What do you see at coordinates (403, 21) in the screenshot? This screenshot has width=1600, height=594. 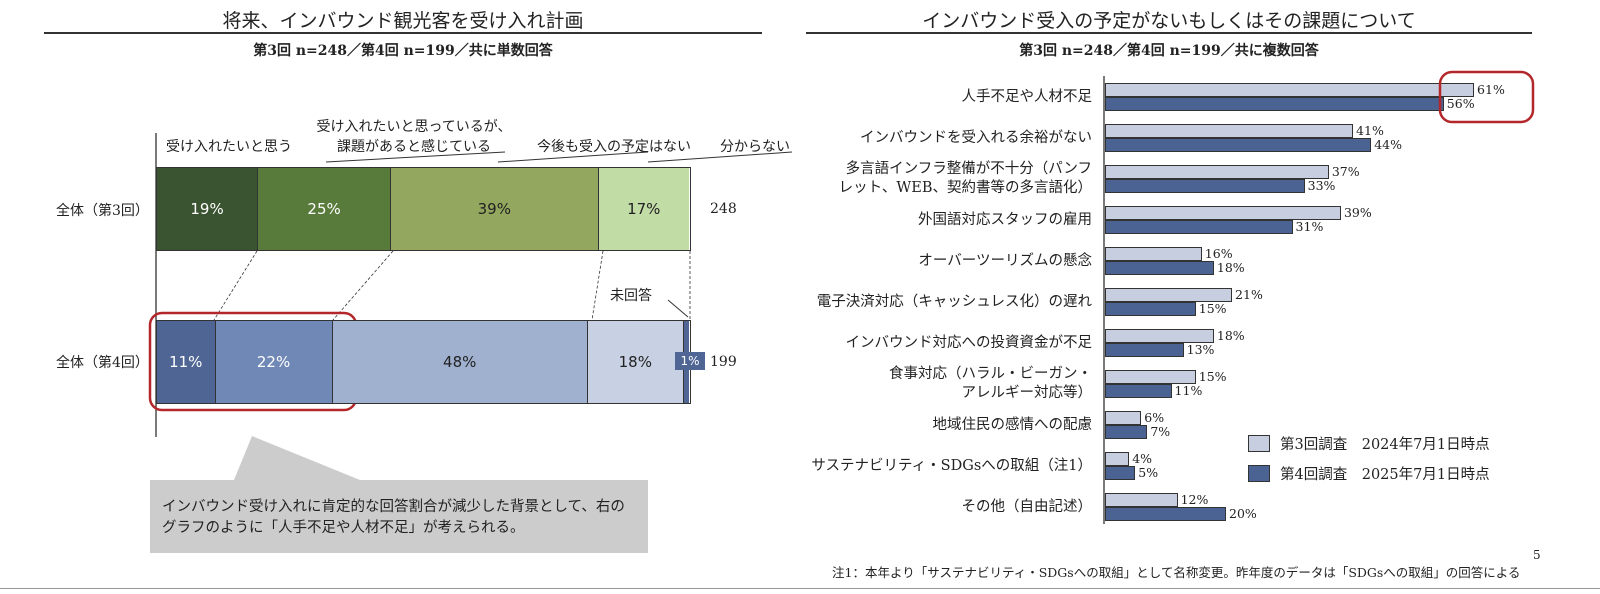 I see `left-chart-title: 将来、インバウンド観光客を受け入れ計画` at bounding box center [403, 21].